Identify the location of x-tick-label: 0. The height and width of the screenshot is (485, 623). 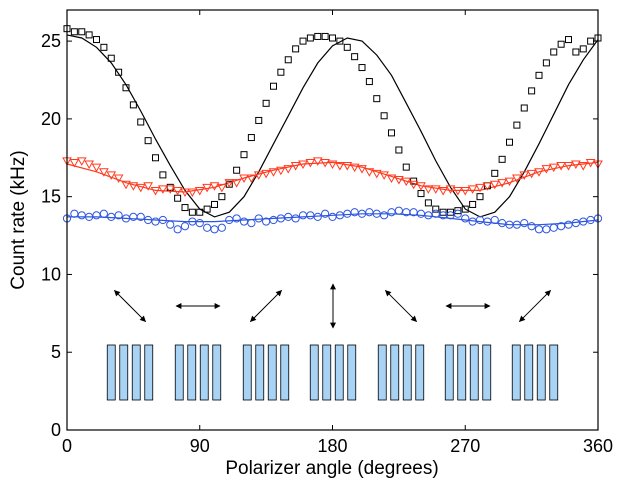
(67, 446).